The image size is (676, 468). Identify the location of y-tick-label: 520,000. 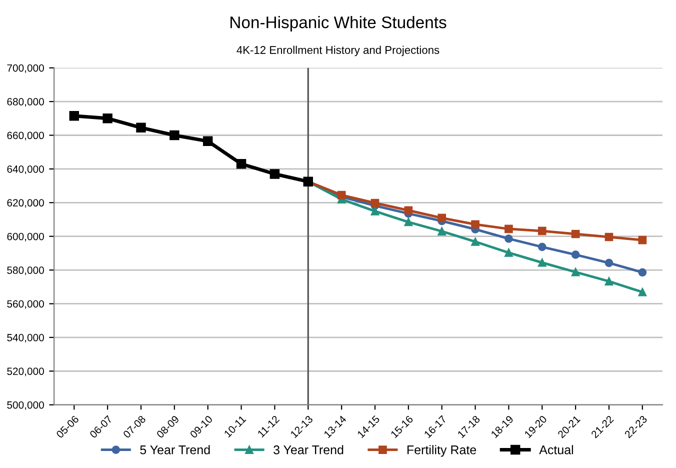
(25, 372).